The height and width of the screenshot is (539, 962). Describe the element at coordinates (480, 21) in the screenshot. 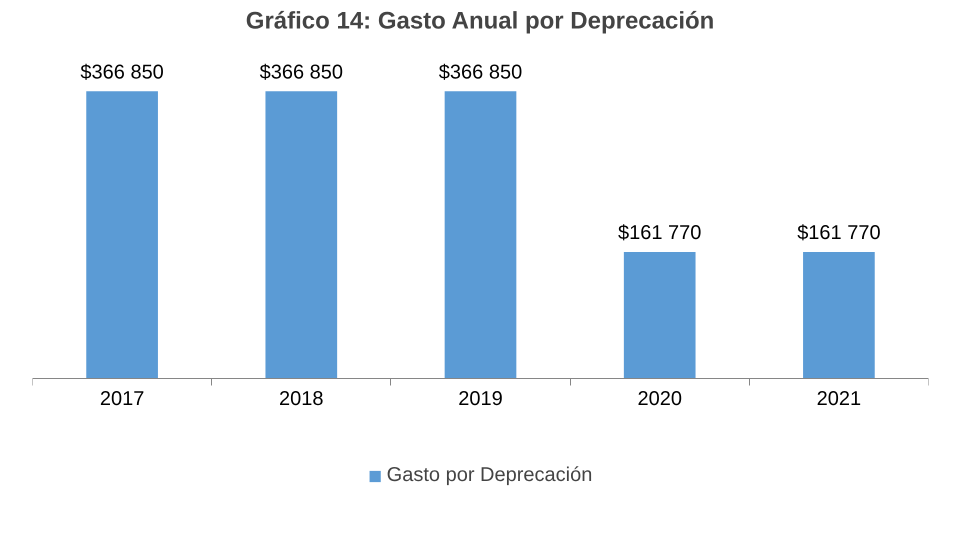

I see `chart-title: Gráfico 14: Gasto Anual por Deprecación` at that location.